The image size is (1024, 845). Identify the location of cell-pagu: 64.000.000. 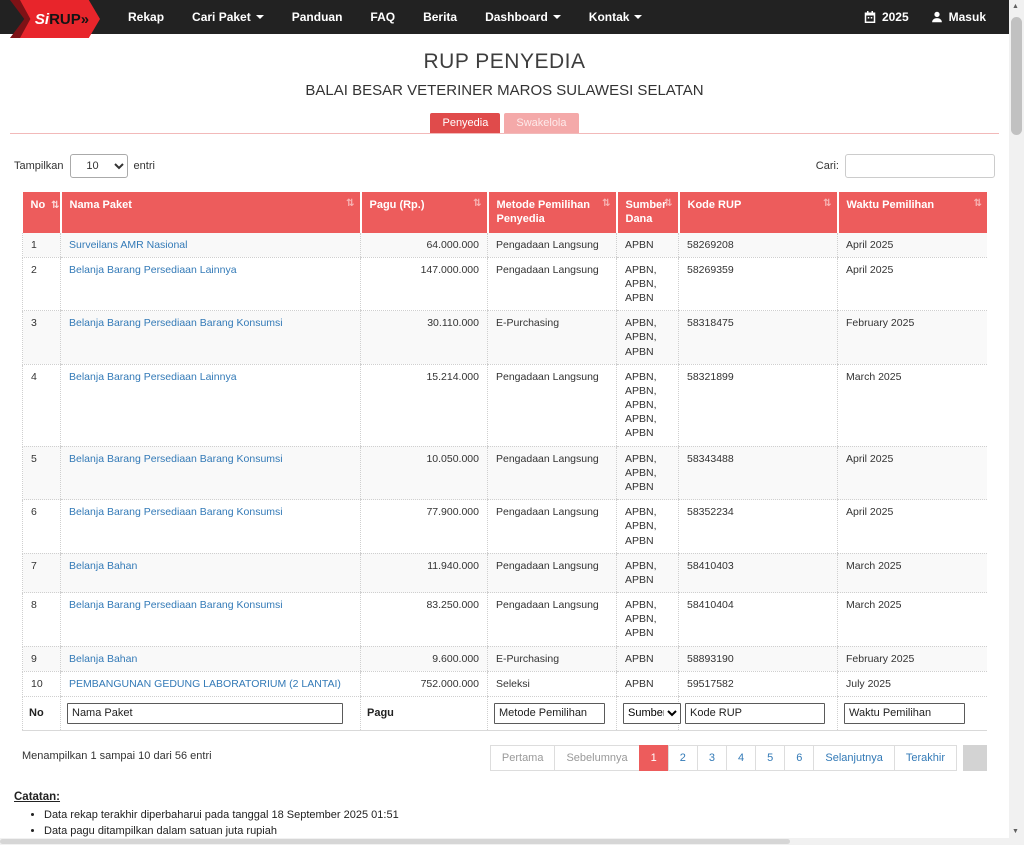
(424, 245).